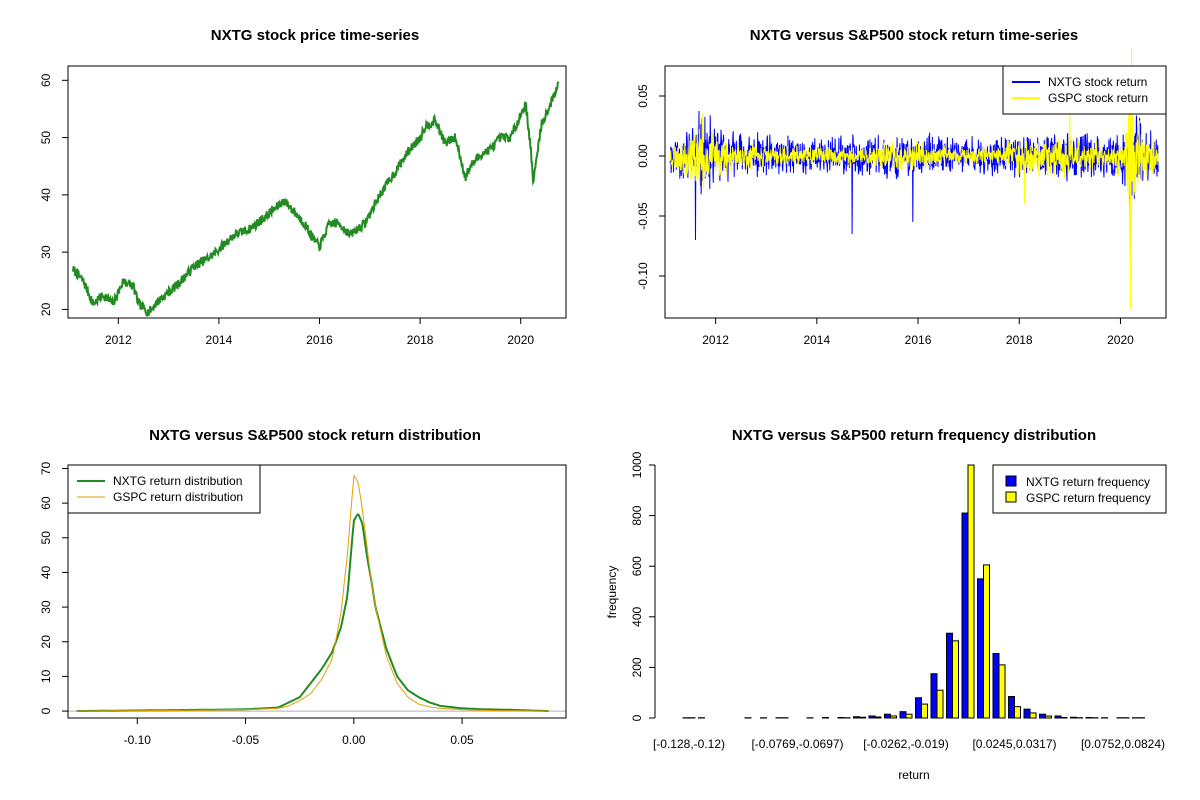 This screenshot has height=800, width=1200. What do you see at coordinates (643, 216) in the screenshot?
I see `y-tick-label: -0.05` at bounding box center [643, 216].